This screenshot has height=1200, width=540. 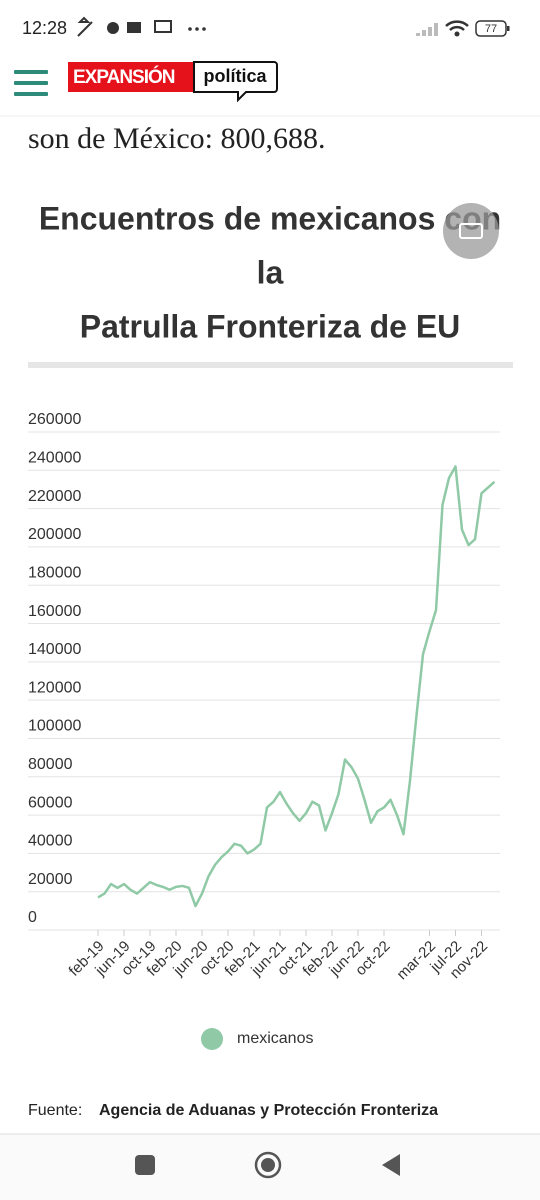 I want to click on source-label: Fuente:, so click(x=55, y=1110).